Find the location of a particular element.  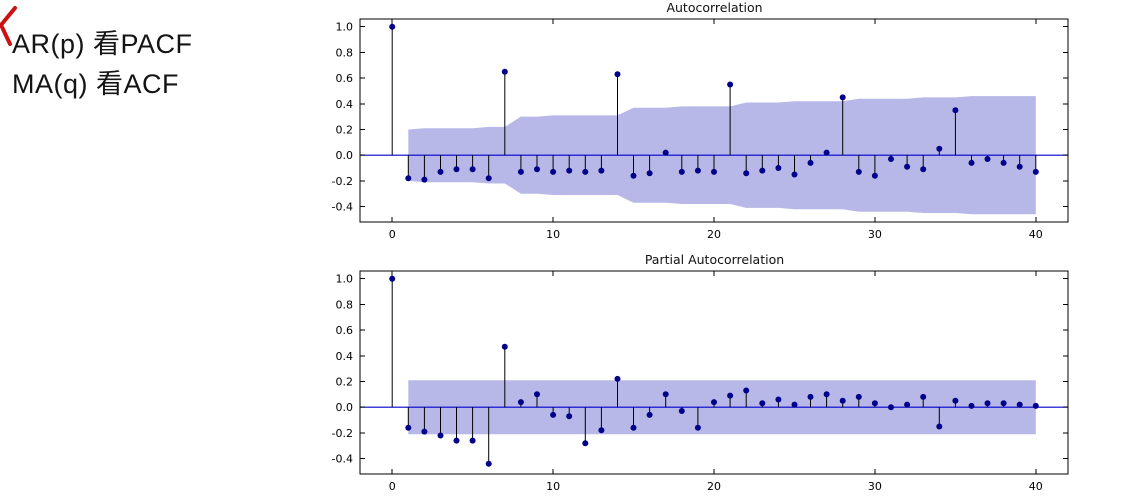

annotation-line-ma: MA(q) 看ACF is located at coordinates (95, 84).